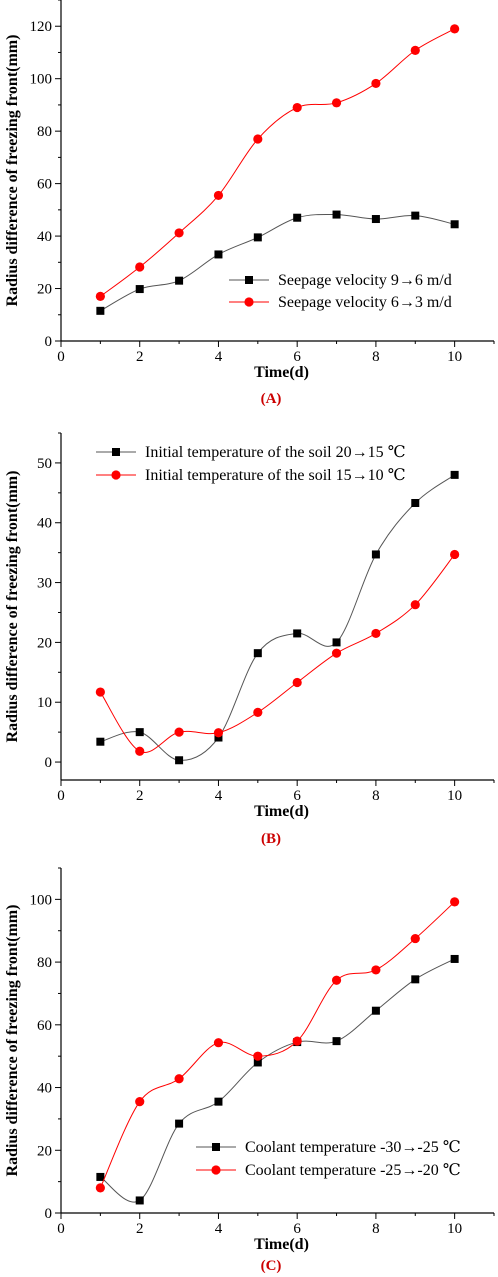  I want to click on legend-label: Coolant temperature -30→-25 ℃, so click(353, 1147).